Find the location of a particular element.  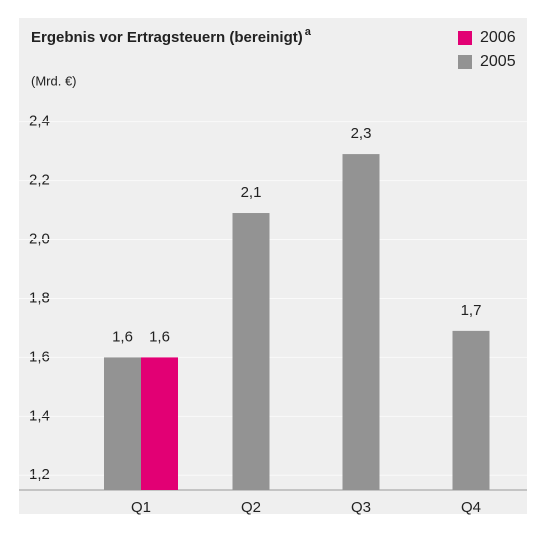

value-label: 1,7 is located at coordinates (471, 310).